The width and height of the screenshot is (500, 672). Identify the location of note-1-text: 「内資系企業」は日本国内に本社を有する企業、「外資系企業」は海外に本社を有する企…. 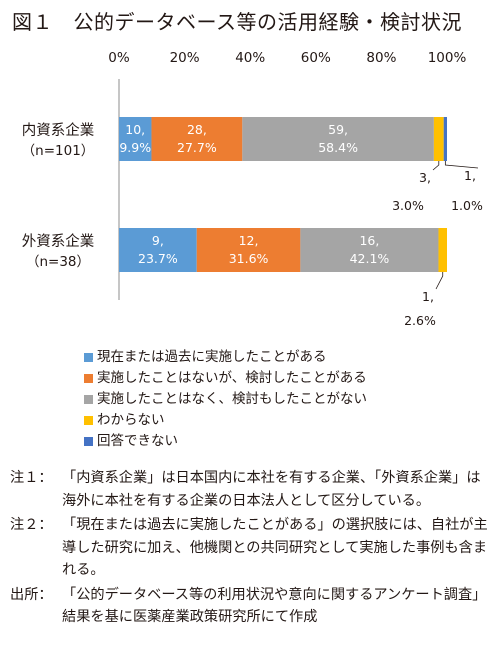
(271, 489).